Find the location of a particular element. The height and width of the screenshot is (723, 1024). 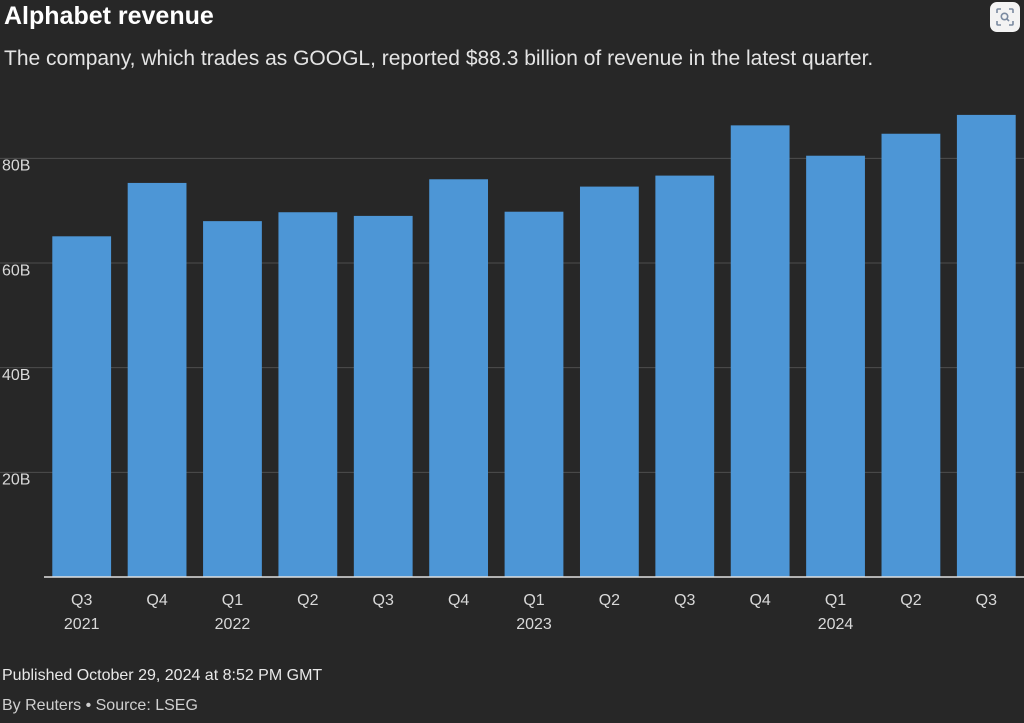

y-tick-label: 80B is located at coordinates (16, 166).